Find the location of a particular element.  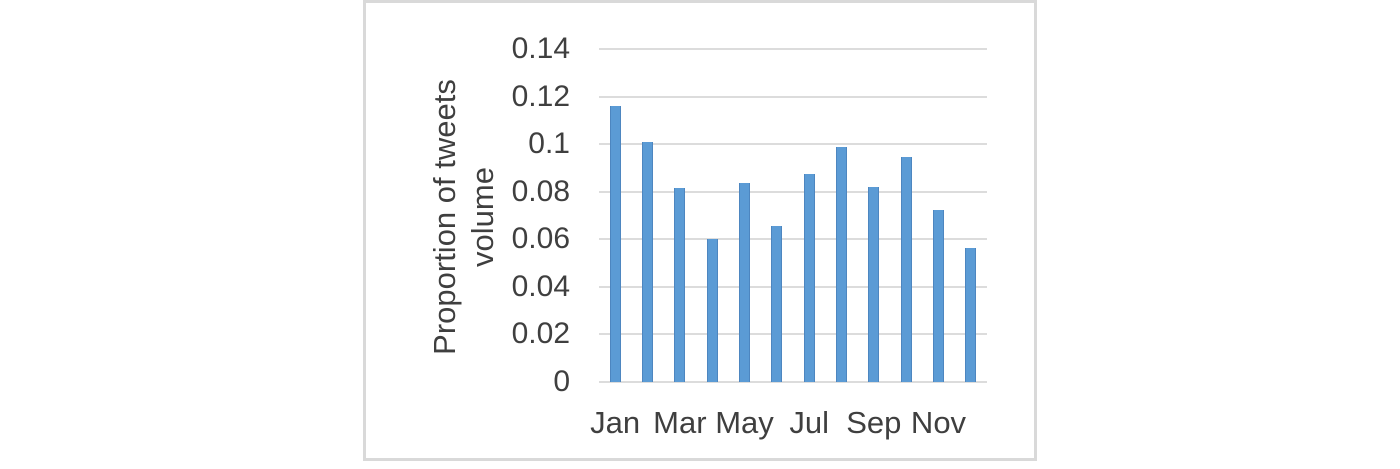

y-tick-label: 0.14 is located at coordinates (540, 48).